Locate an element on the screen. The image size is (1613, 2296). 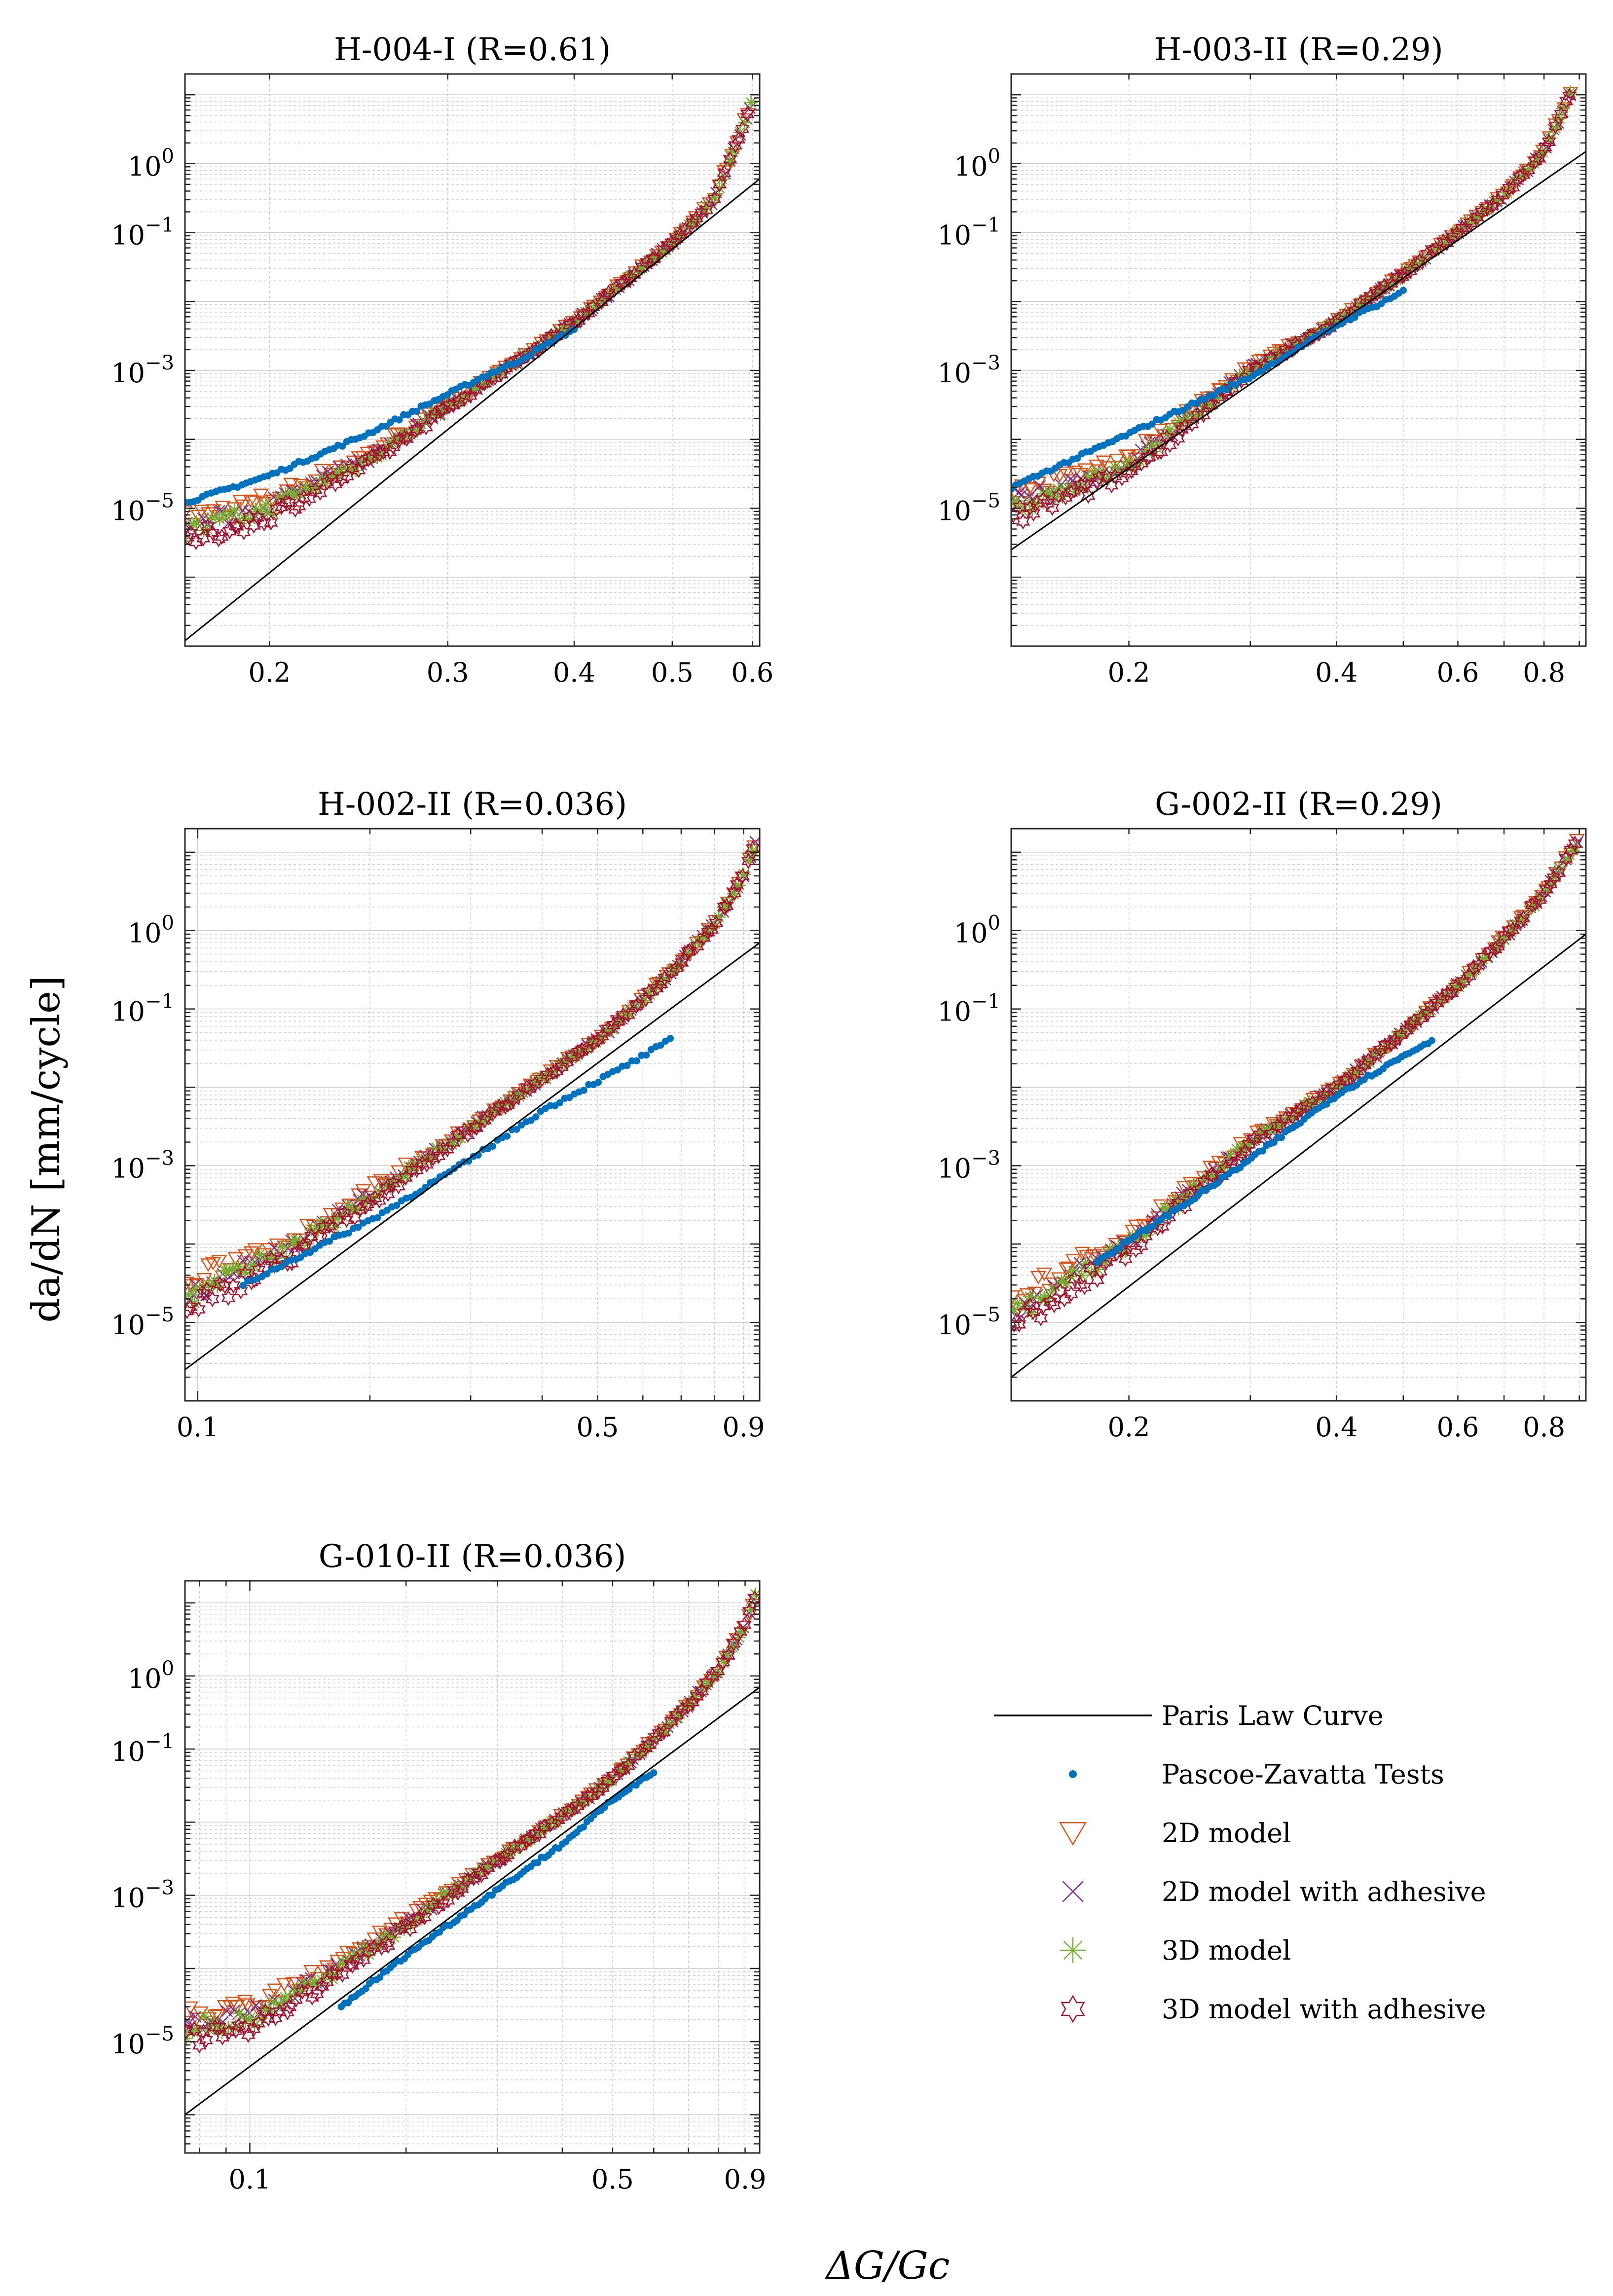
panel-title: H-003-II (R=0.29) is located at coordinates (1298, 50).